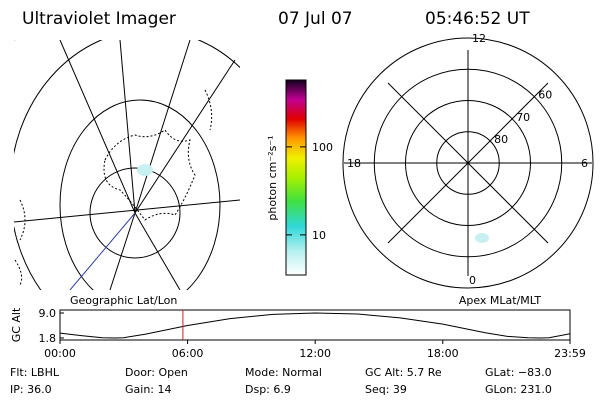  Describe the element at coordinates (31, 389) in the screenshot. I see `info: IP: 36.0` at that location.